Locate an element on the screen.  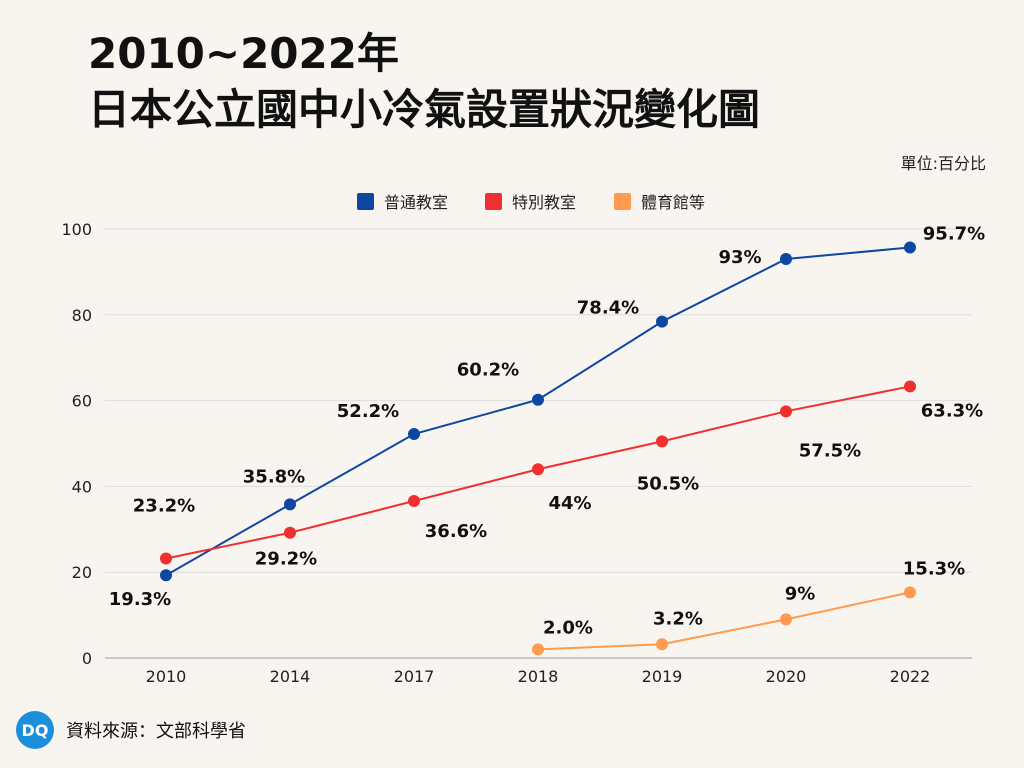
x-tick-label: 2018 is located at coordinates (538, 676).